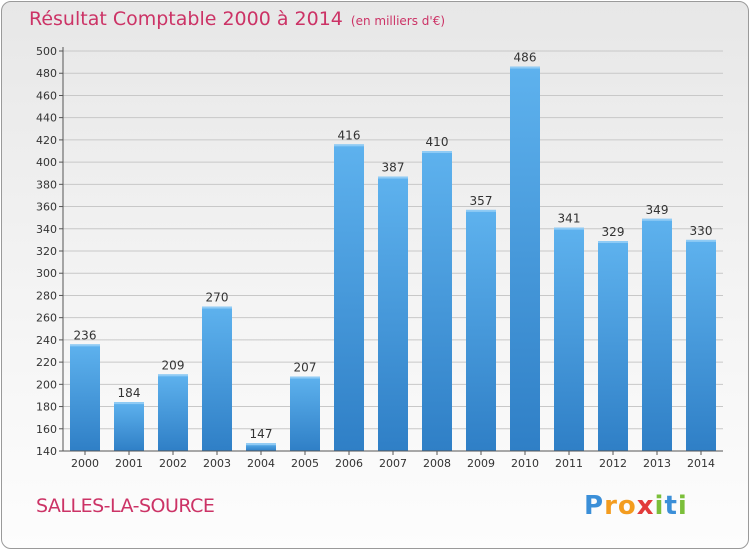 The width and height of the screenshot is (750, 550). Describe the element at coordinates (305, 463) in the screenshot. I see `x-tick-label: 2005` at that location.